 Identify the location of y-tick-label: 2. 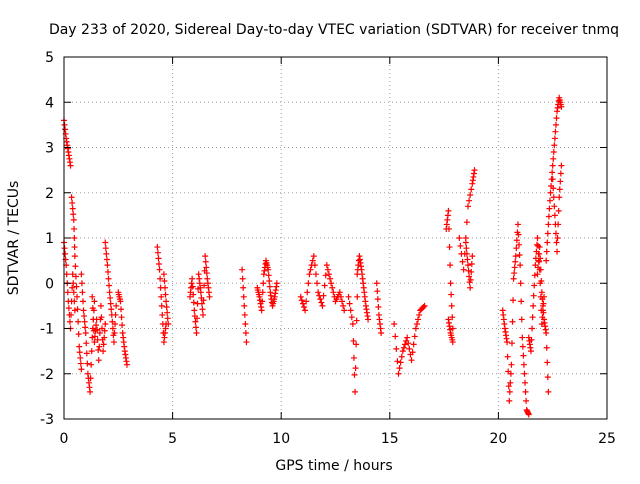
(49, 194).